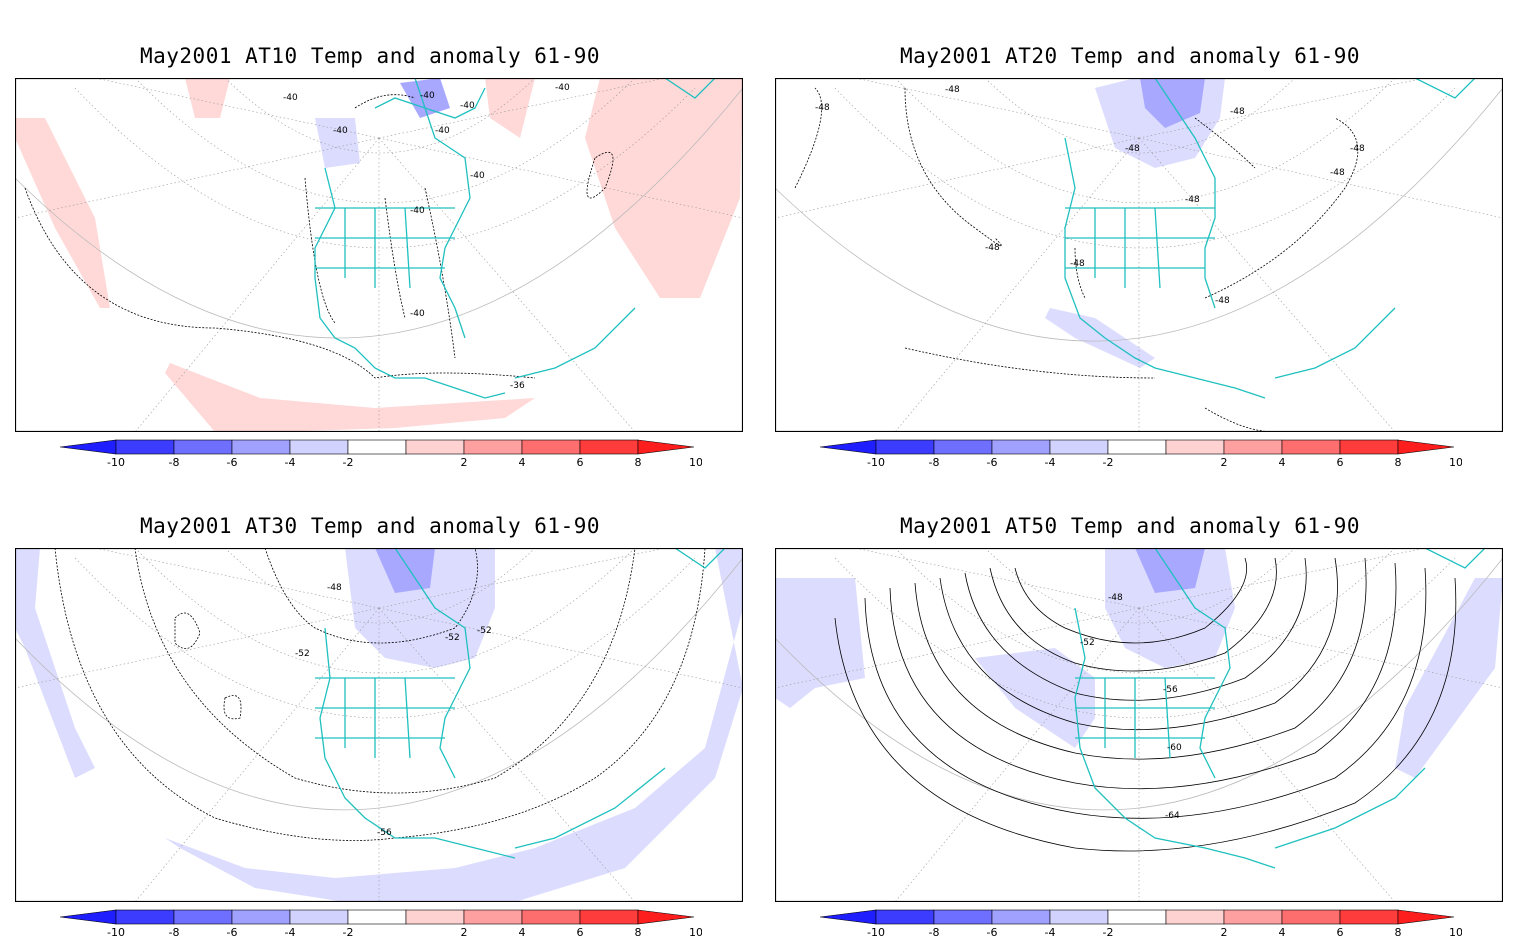 The width and height of the screenshot is (1520, 940). What do you see at coordinates (517, 386) in the screenshot?
I see `contour-label: -36` at bounding box center [517, 386].